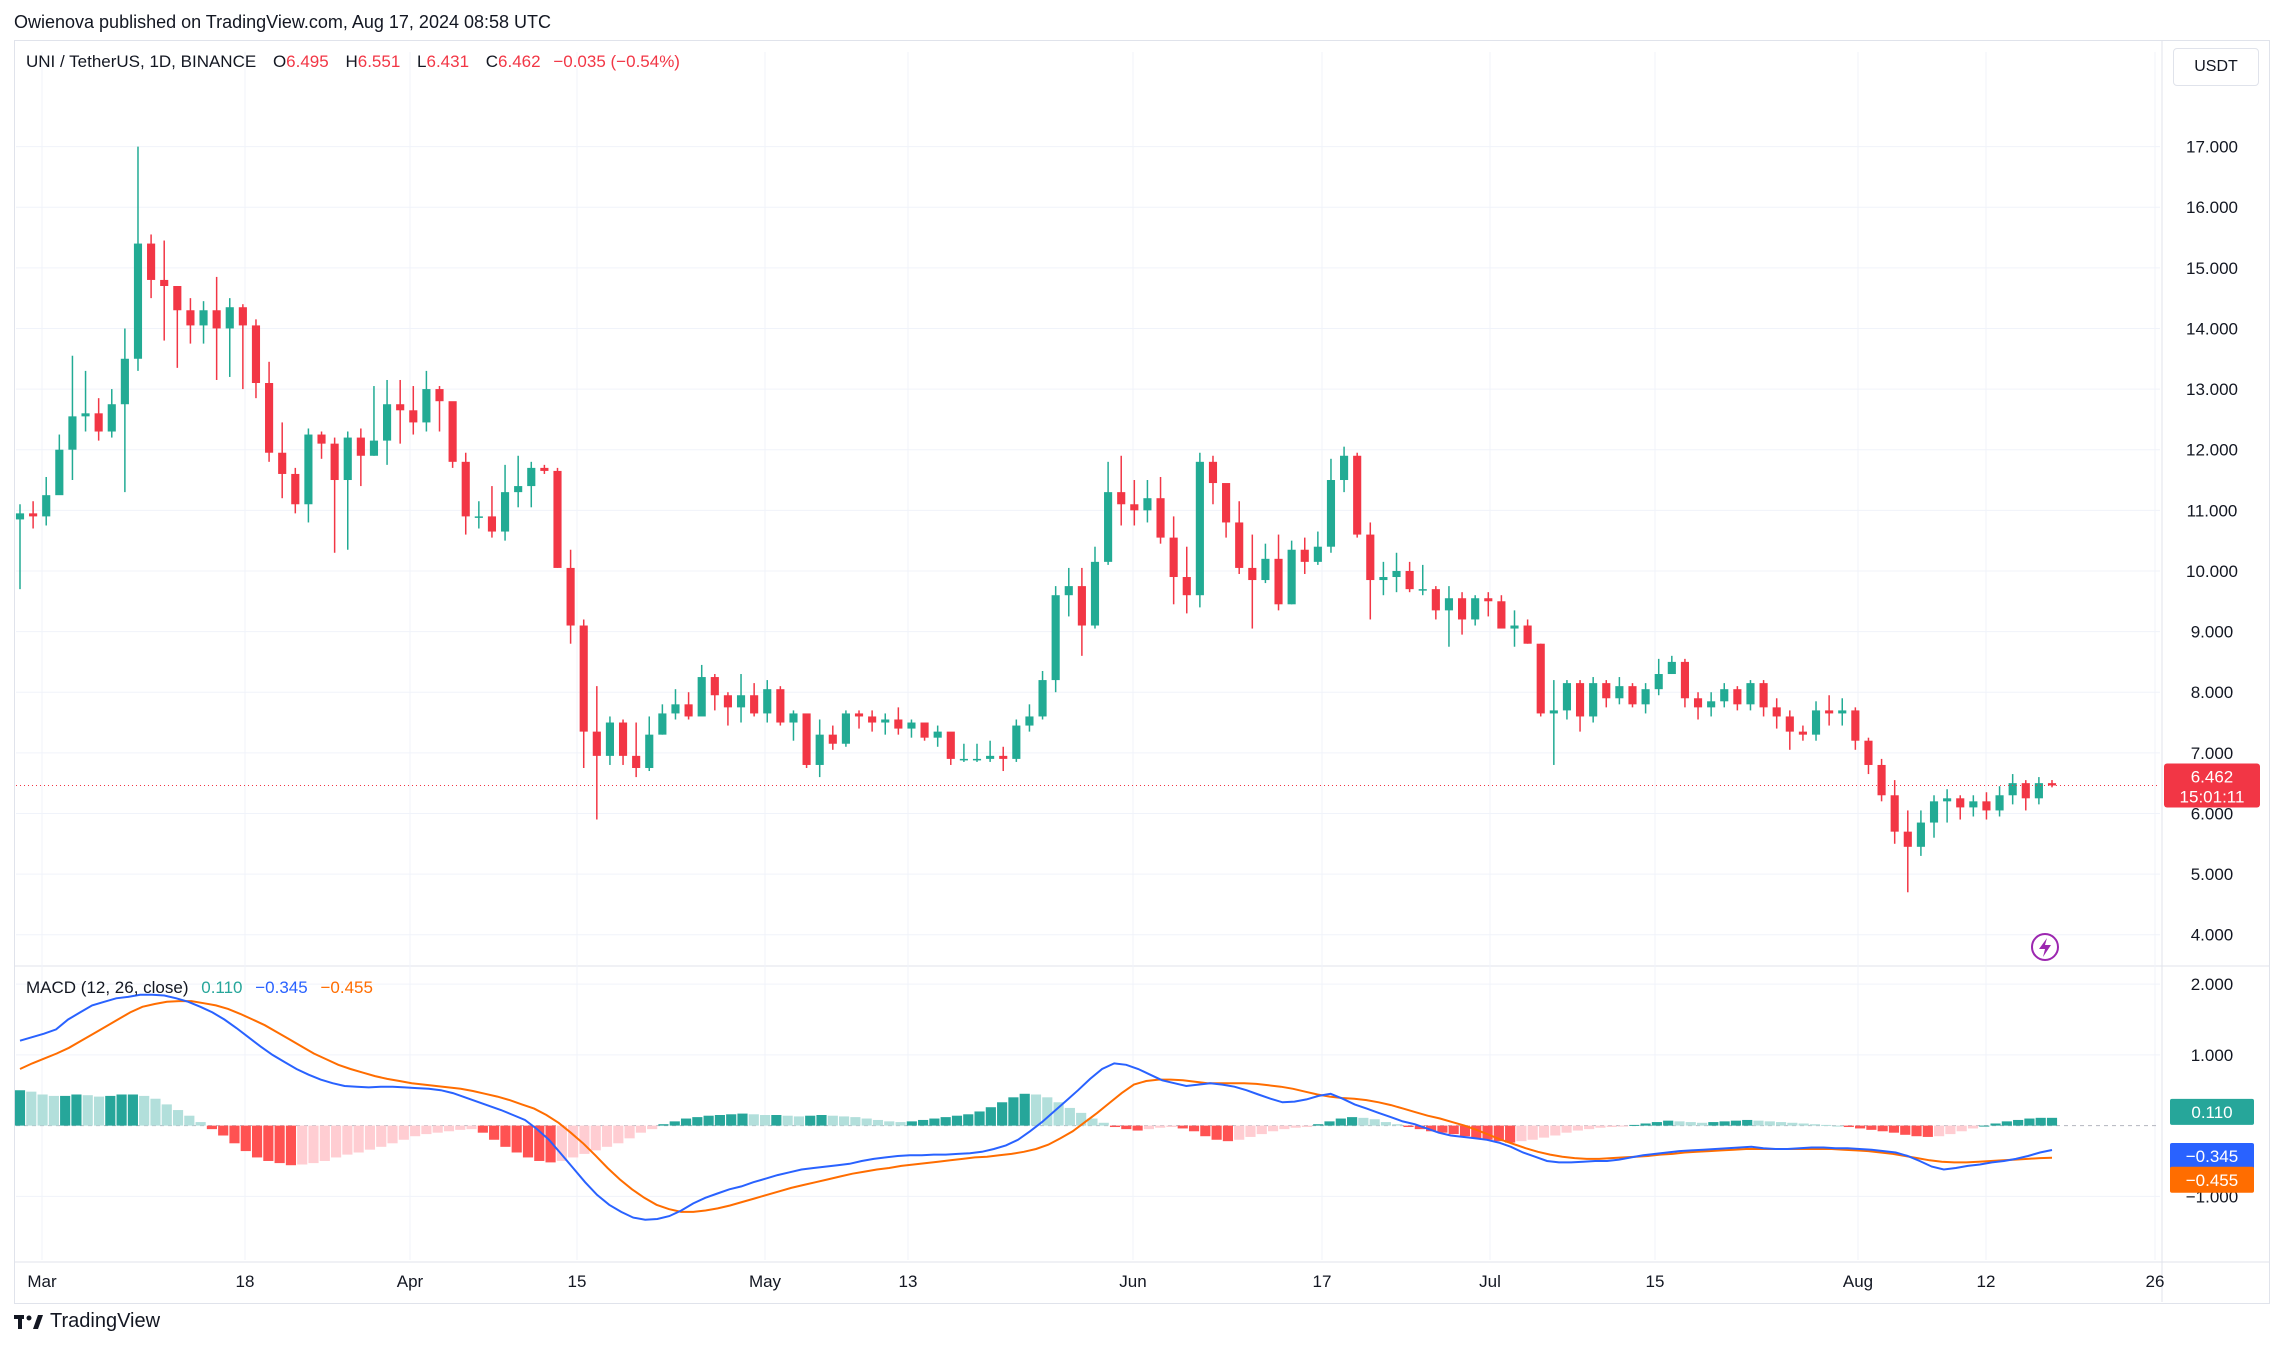 This screenshot has height=1351, width=2283. I want to click on price-badge-countdown: 15:01:11, so click(2212, 796).